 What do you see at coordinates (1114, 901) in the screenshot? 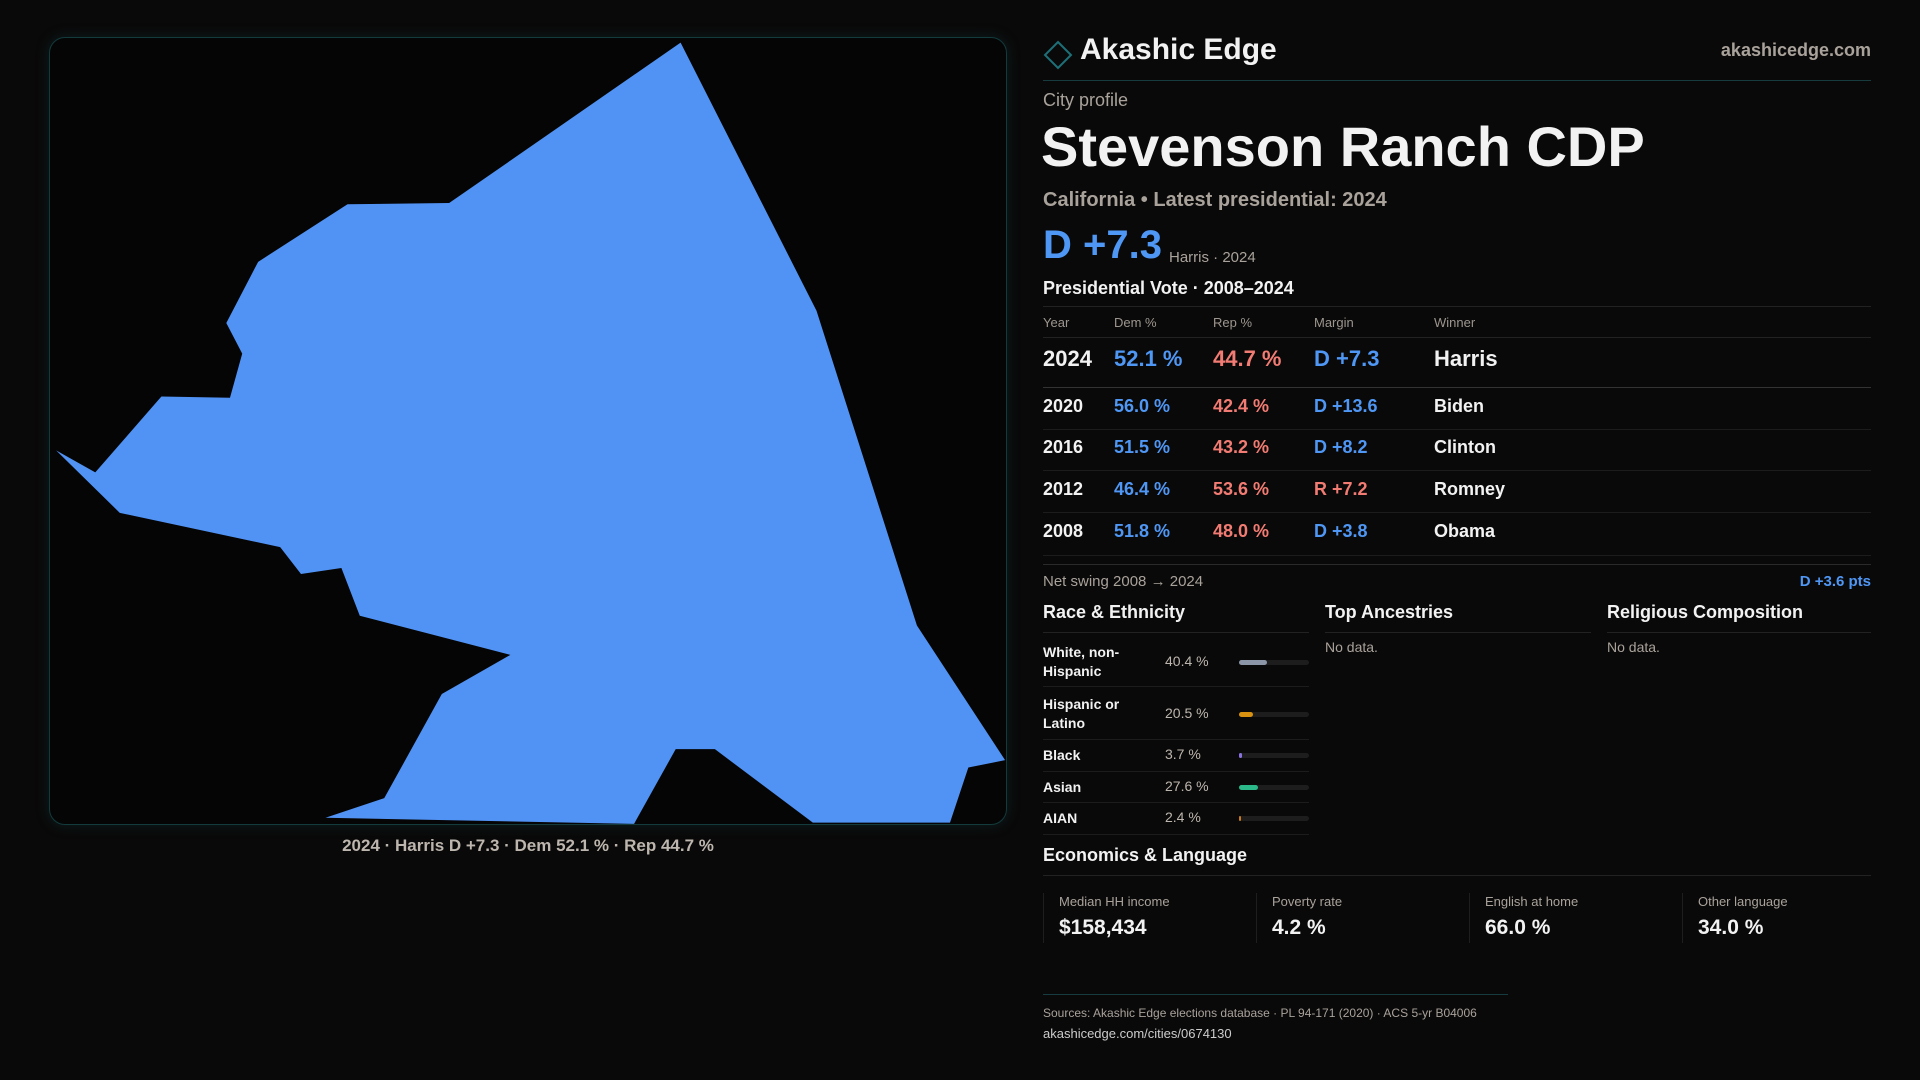
I see `stat-label: Median HH income` at bounding box center [1114, 901].